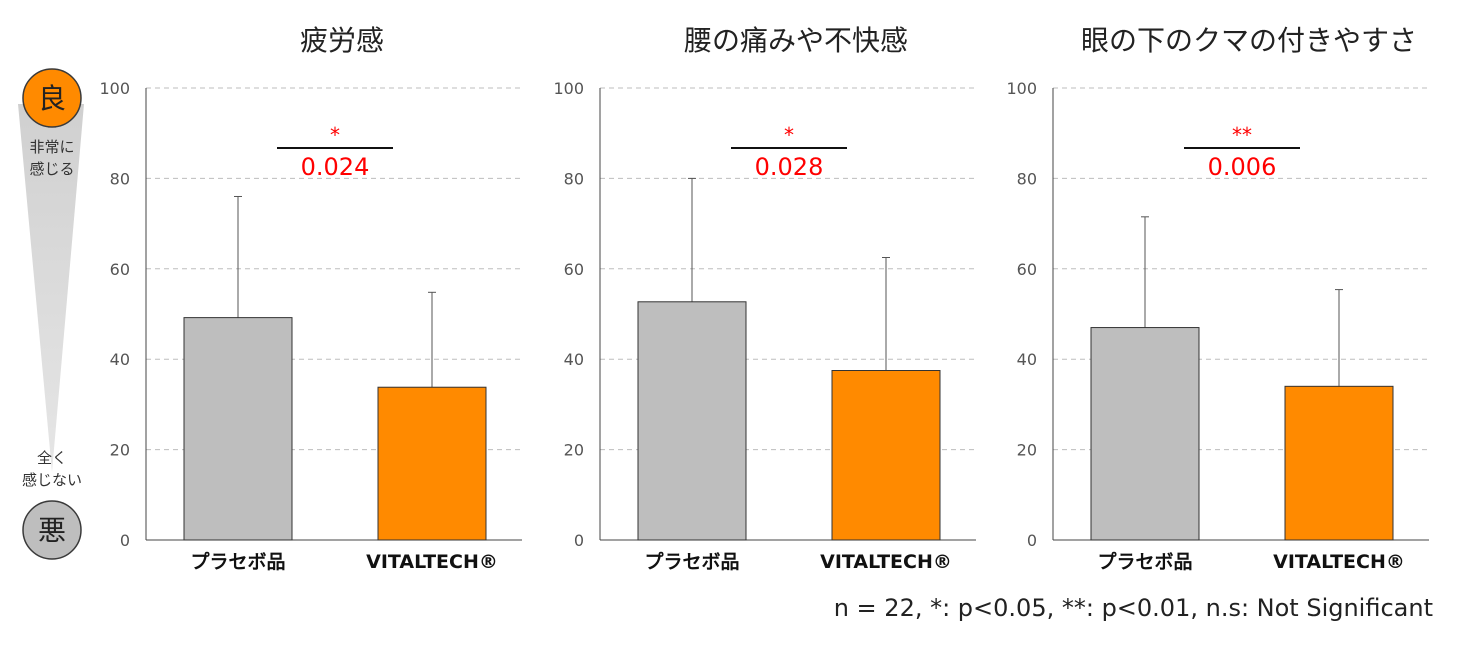 The width and height of the screenshot is (1475, 665). What do you see at coordinates (335, 167) in the screenshot?
I see `p-value: 0.024` at bounding box center [335, 167].